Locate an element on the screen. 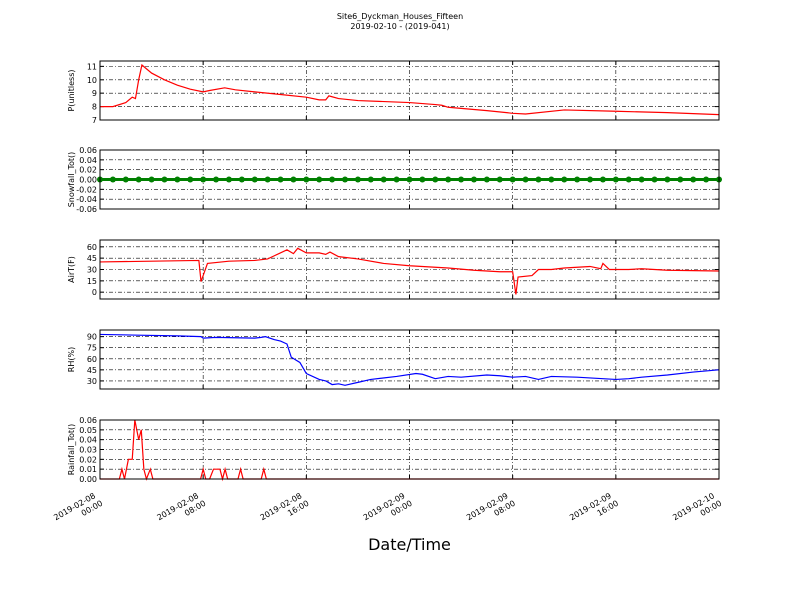 This screenshot has width=800, height=600. y-tick-label: -0.06 is located at coordinates (86, 209).